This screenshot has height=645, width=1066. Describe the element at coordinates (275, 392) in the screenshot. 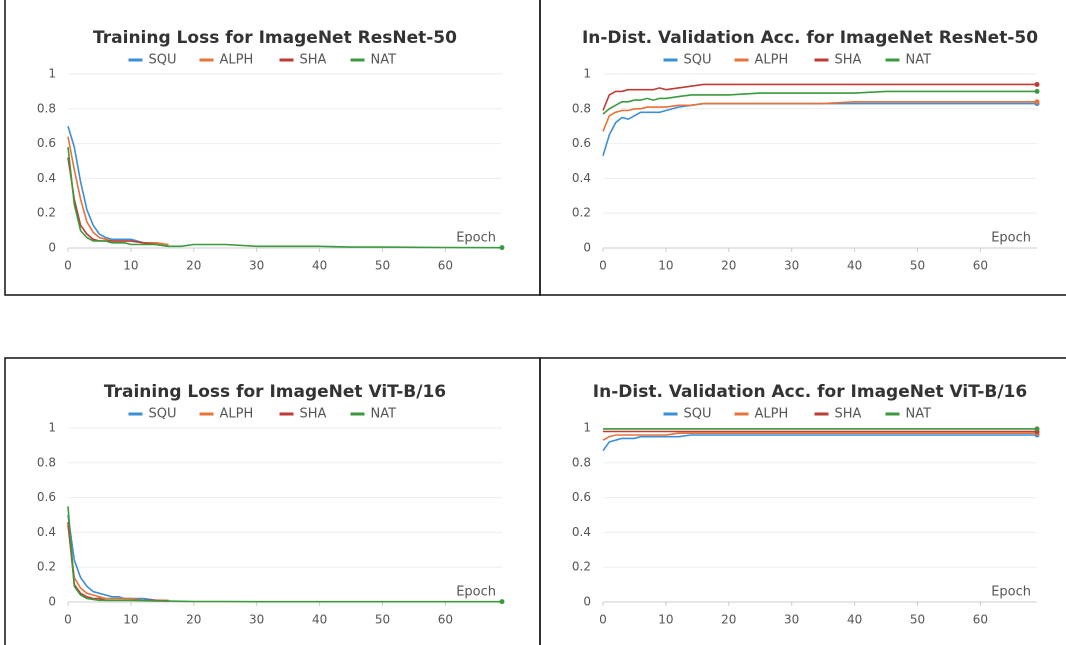

I see `chart-title: Training Loss for ImageNet ViT-B/16` at that location.